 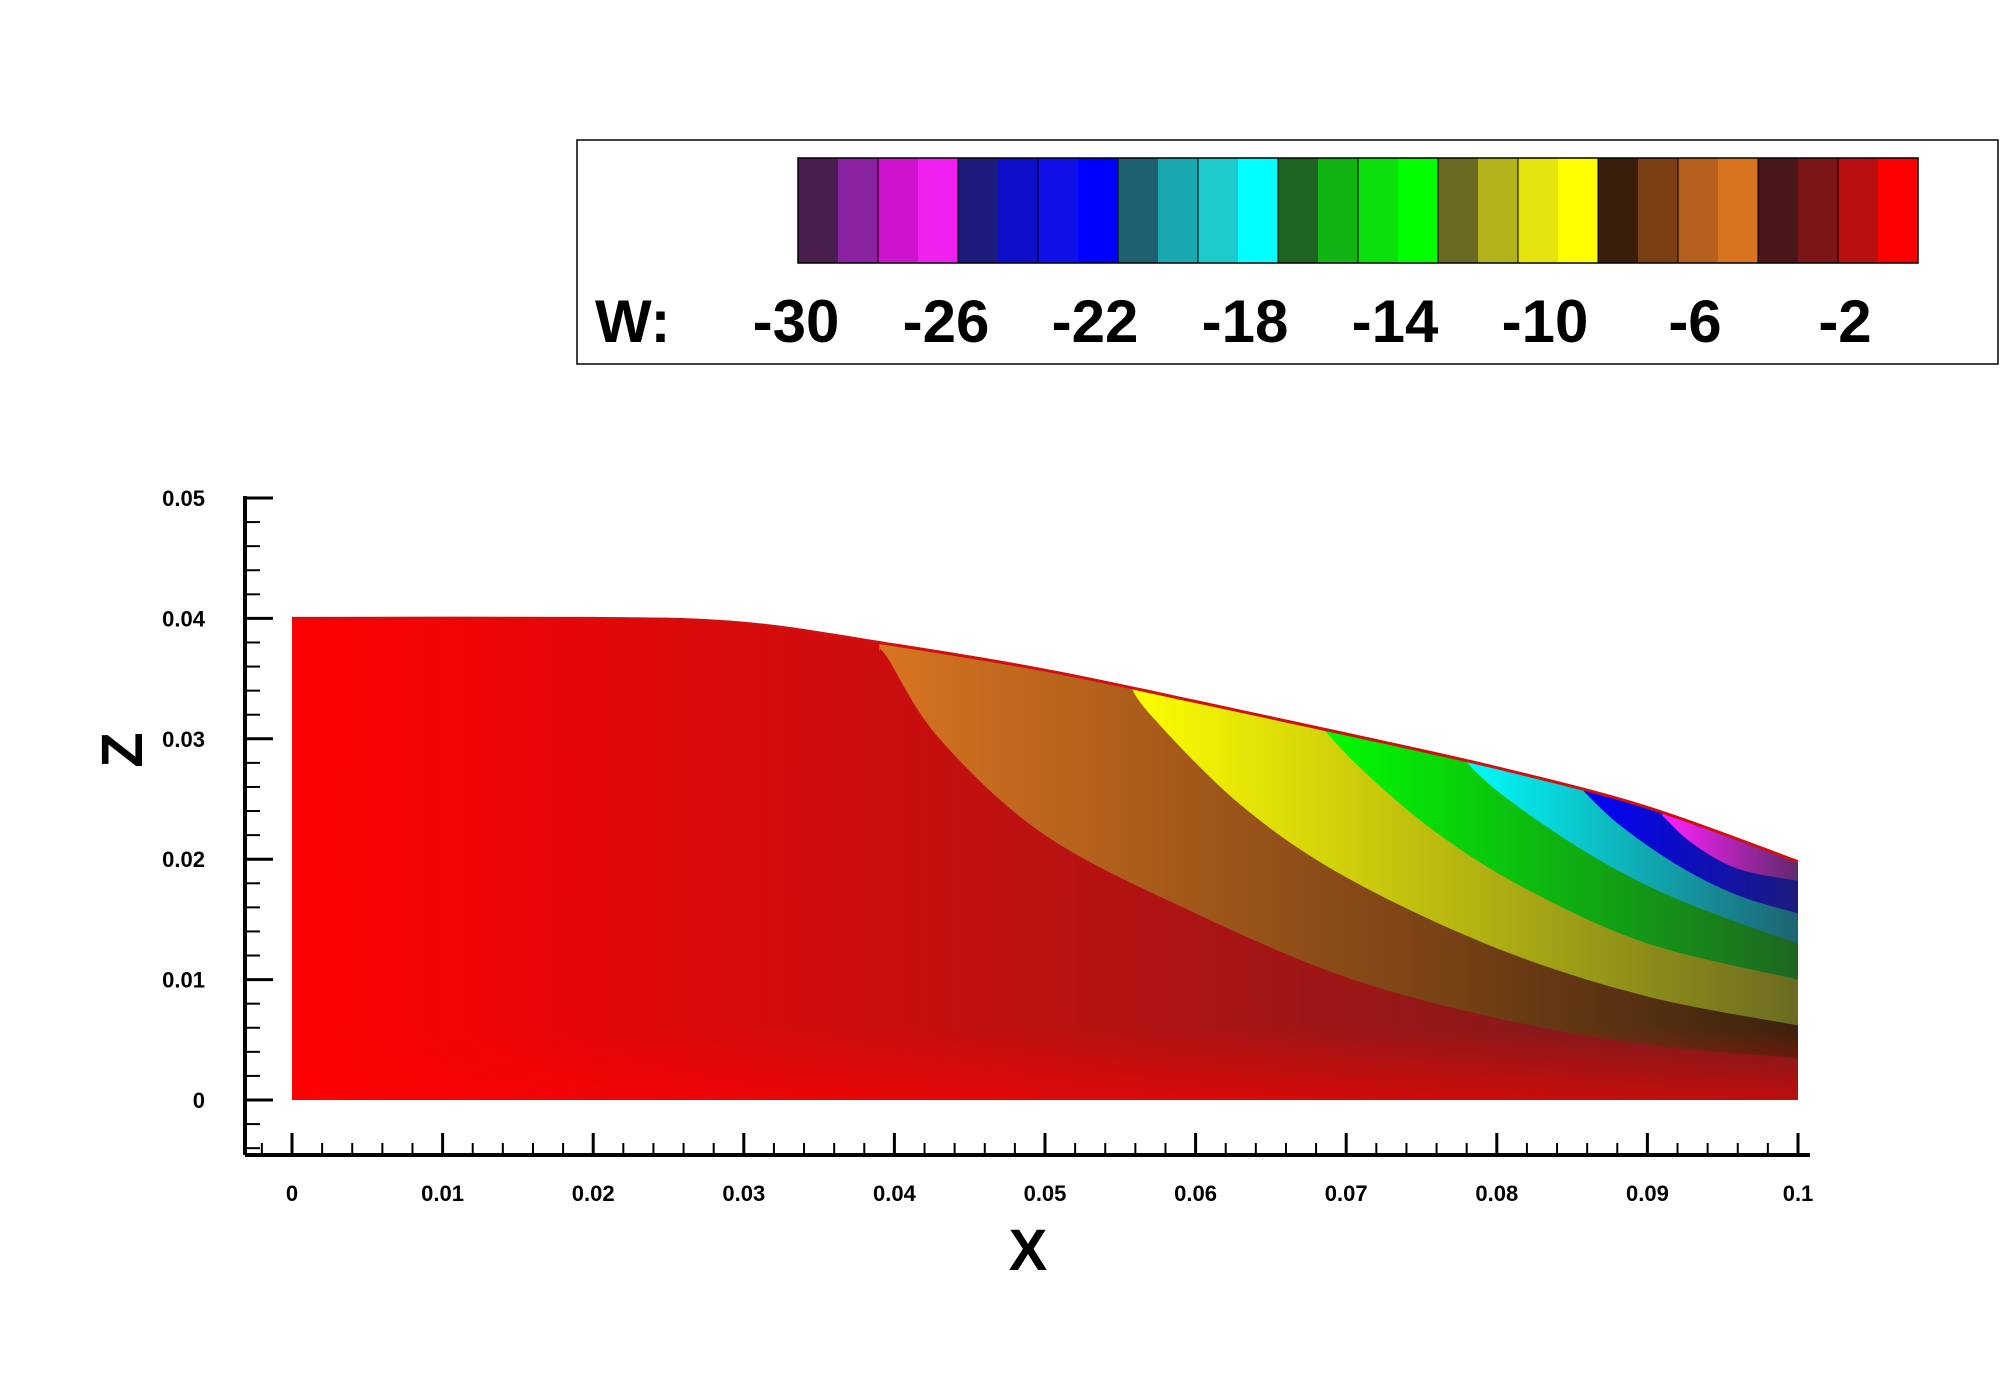 I want to click on y-tick-label: 0.05, so click(x=183, y=498).